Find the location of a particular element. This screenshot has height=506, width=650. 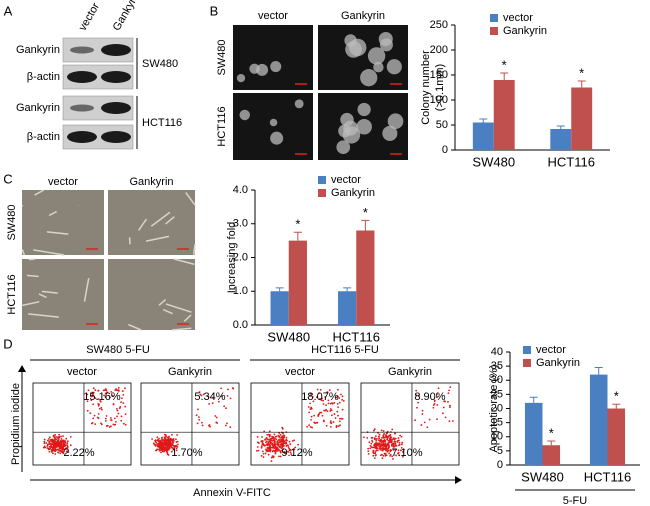

y-tick-label: 30 is located at coordinates (497, 380).